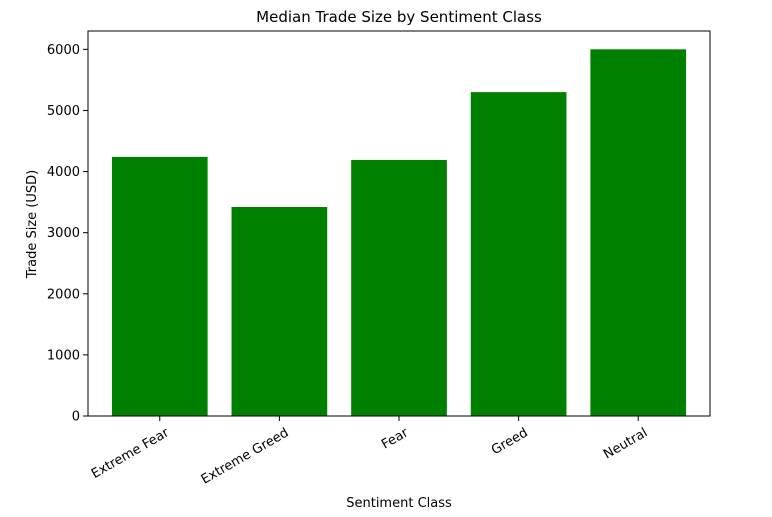  Describe the element at coordinates (63, 294) in the screenshot. I see `y-tick-label: 2000` at that location.